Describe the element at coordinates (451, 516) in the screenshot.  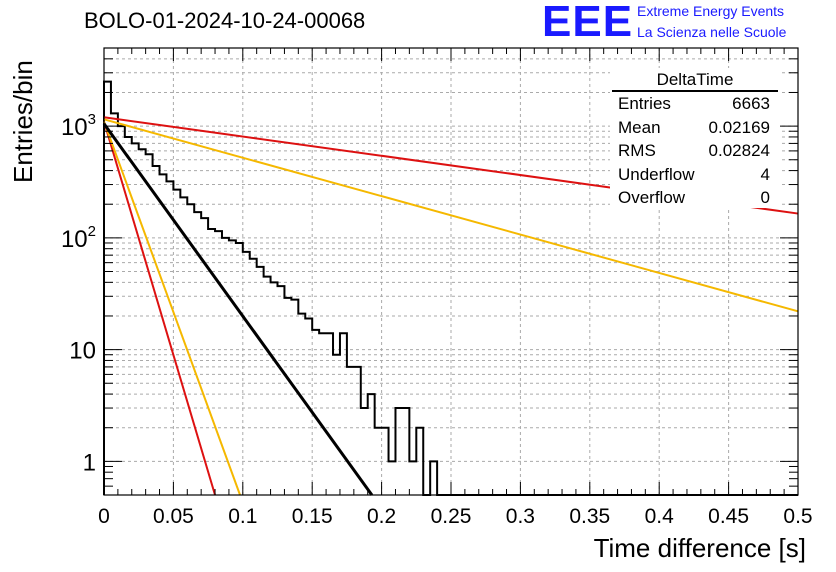
I see `x-tick-label: 0.25` at that location.